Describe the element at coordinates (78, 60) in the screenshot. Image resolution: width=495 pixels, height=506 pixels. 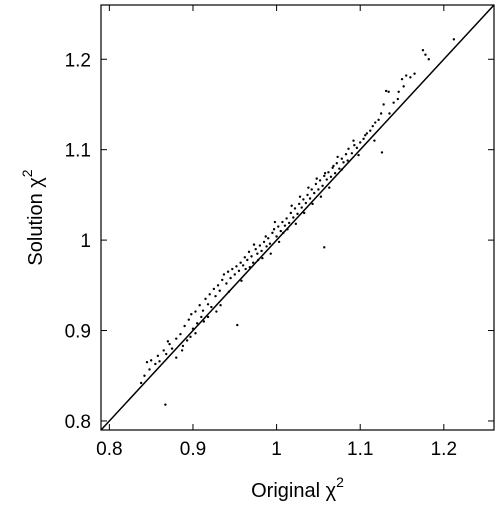
I see `y-tick-label: 1.2` at that location.